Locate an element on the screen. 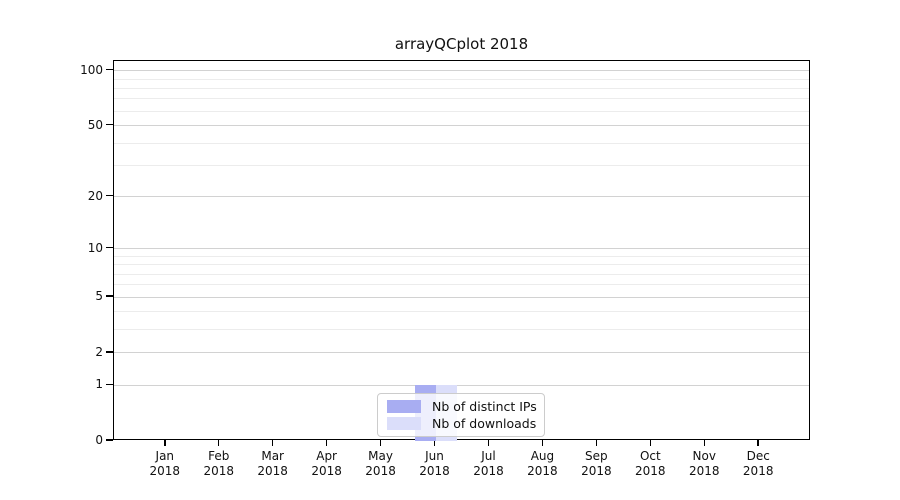 This screenshot has height=500, width=900. x-tick-month: Dec is located at coordinates (758, 456).